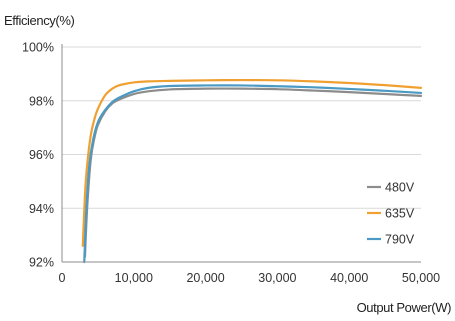 The height and width of the screenshot is (321, 455). I want to click on x-tick-label: 30,000, so click(277, 278).